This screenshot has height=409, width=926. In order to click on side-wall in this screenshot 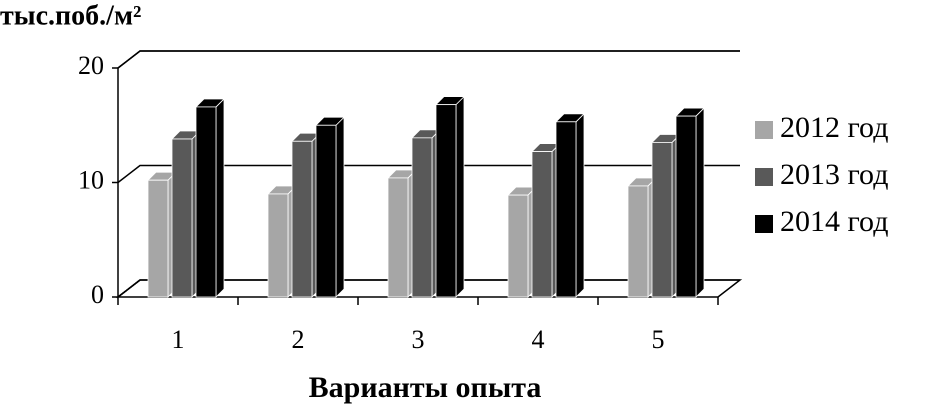, I will do `click(129, 183)`.